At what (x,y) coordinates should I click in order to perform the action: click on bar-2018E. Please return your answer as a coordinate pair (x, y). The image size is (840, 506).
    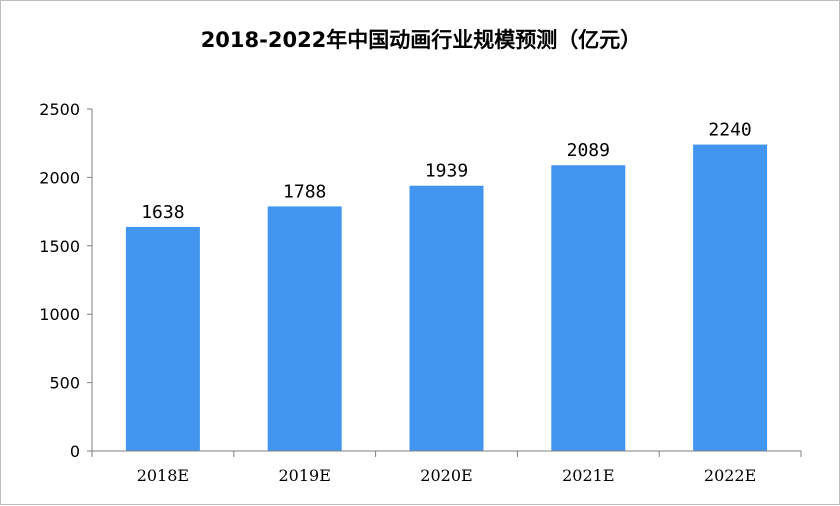
    Looking at the image, I should click on (162, 338).